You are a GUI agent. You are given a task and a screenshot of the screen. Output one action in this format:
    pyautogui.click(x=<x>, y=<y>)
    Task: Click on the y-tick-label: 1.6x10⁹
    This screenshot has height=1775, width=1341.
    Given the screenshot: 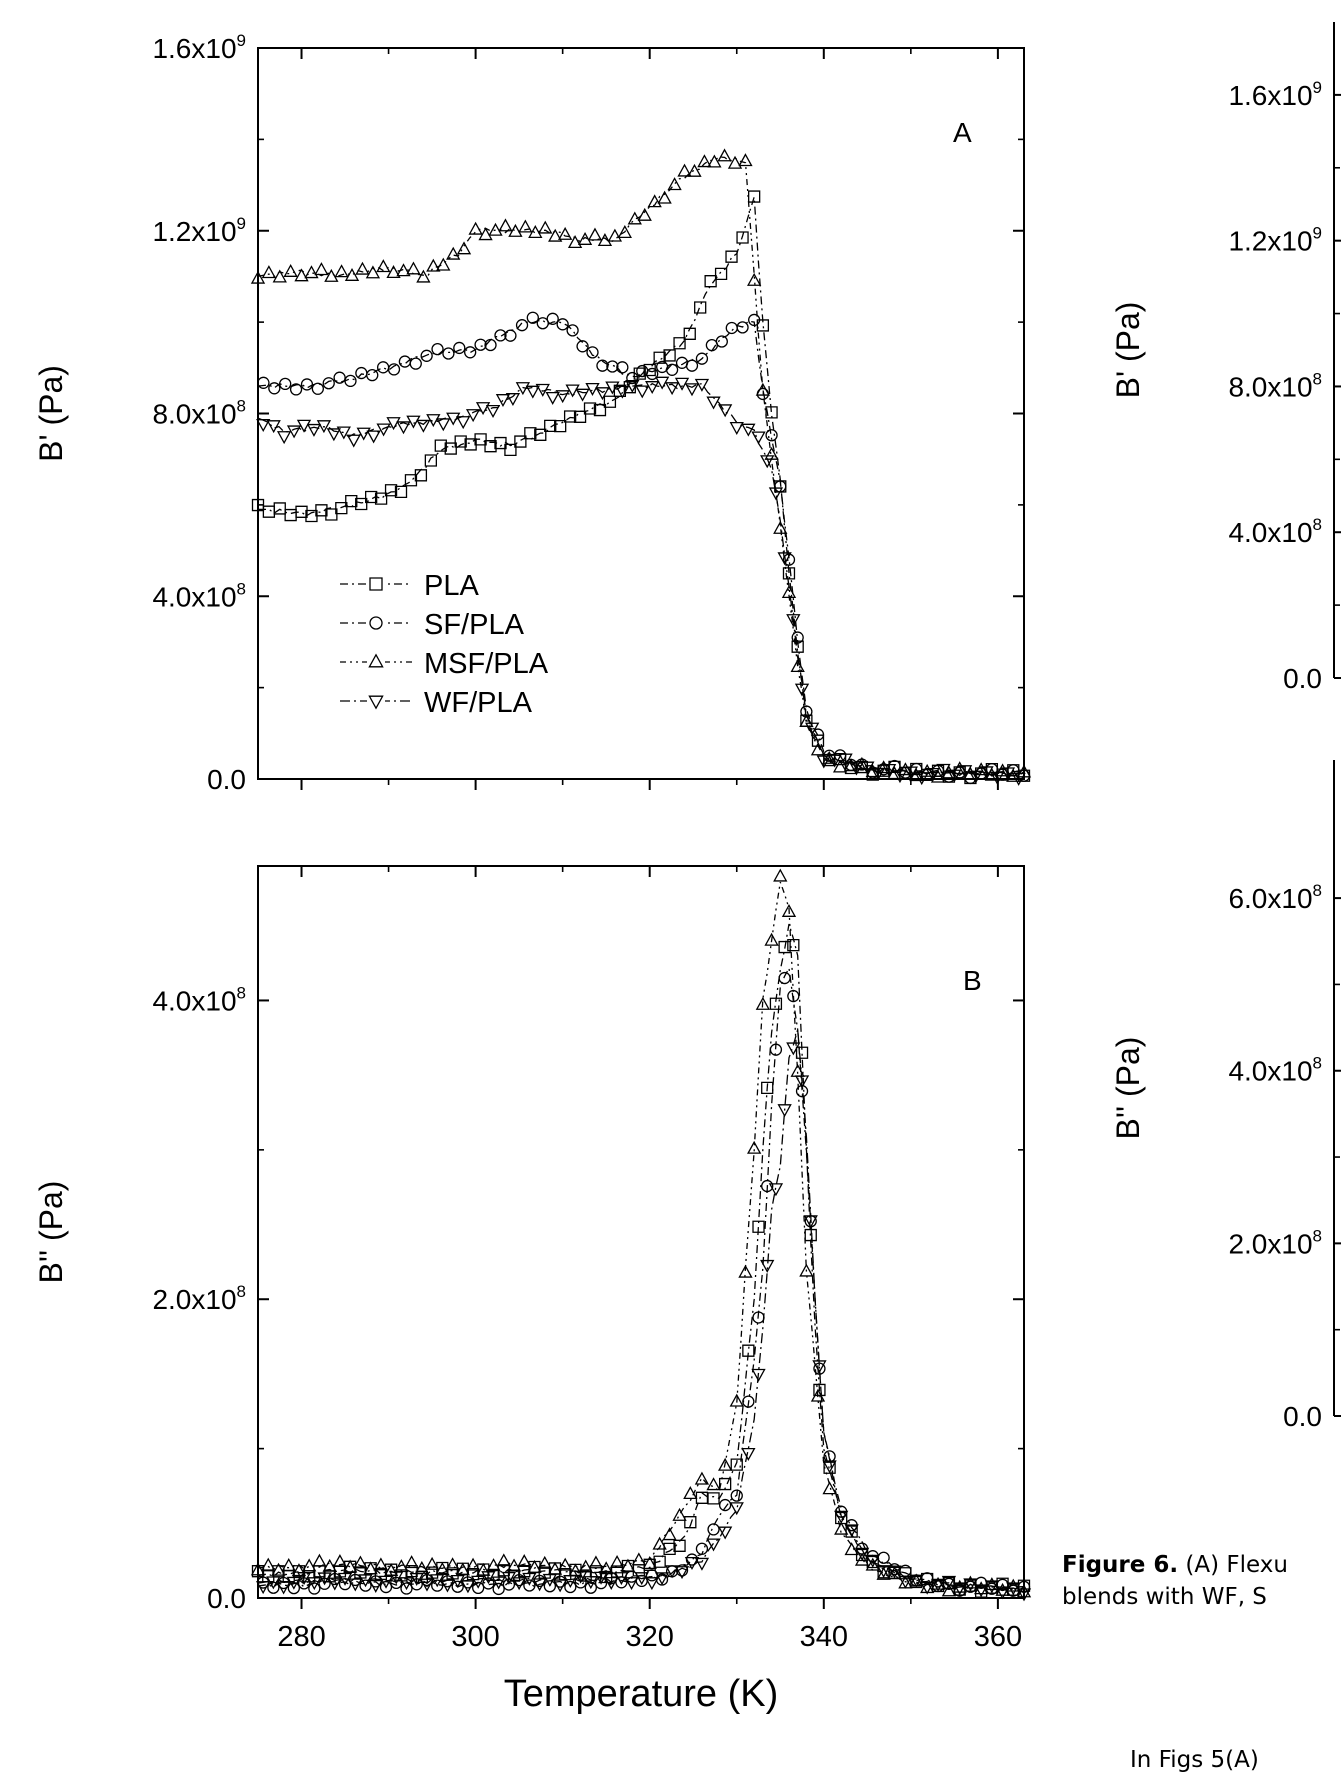 What is the action you would take?
    pyautogui.click(x=1275, y=94)
    